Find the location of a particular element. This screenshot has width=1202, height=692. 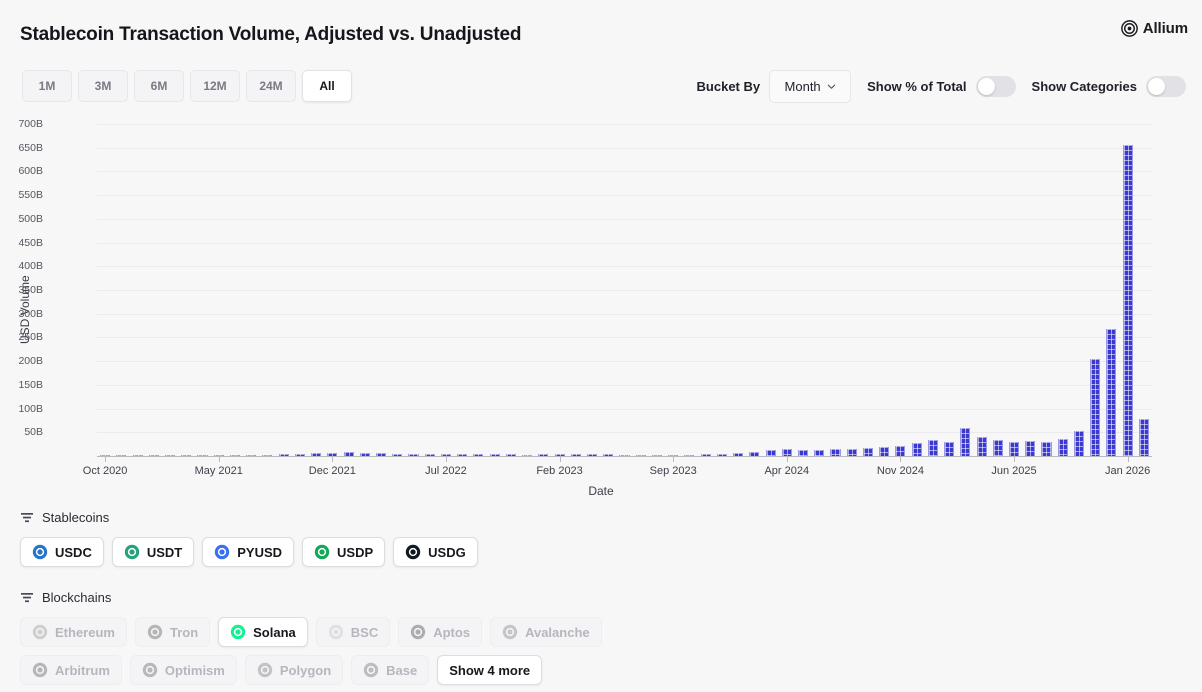

show-categories-toggle is located at coordinates (1166, 86).